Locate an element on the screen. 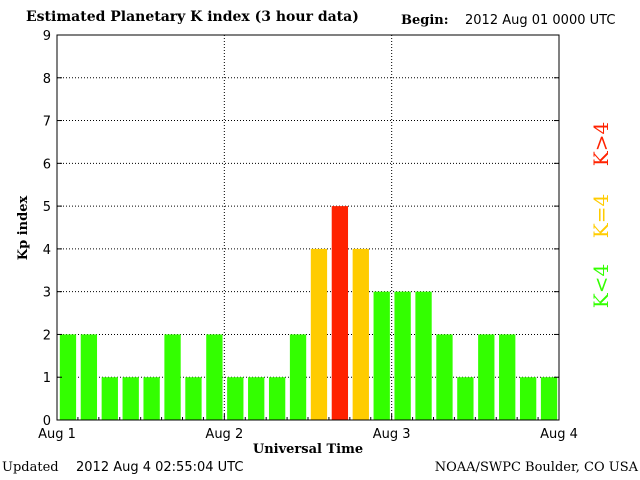  legend-entry: K>4 is located at coordinates (601, 144).